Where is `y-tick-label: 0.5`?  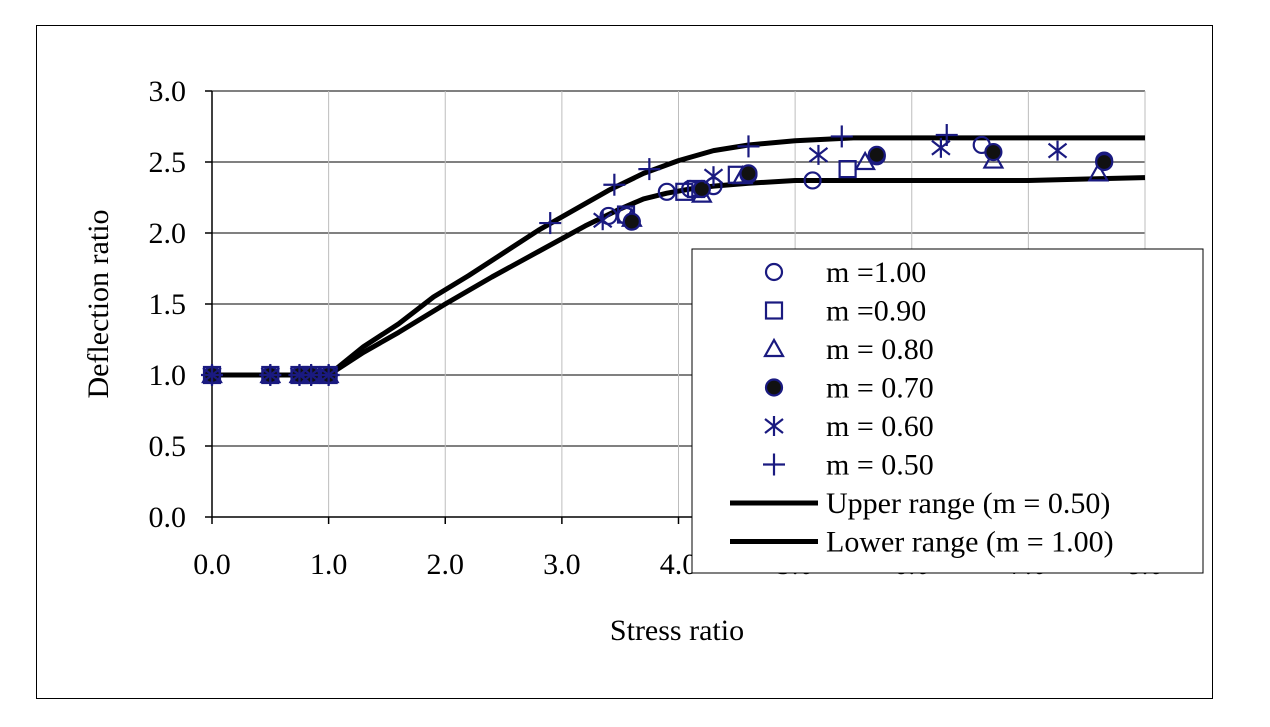
y-tick-label: 0.5 is located at coordinates (168, 446).